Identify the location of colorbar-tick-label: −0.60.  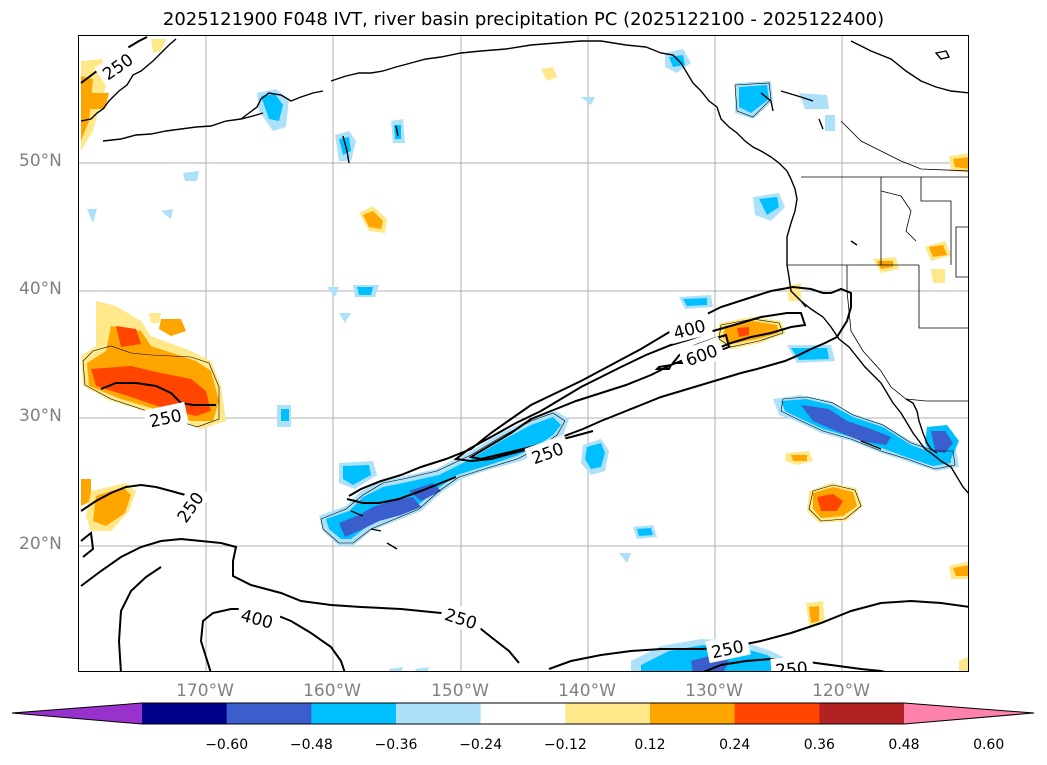
(227, 745).